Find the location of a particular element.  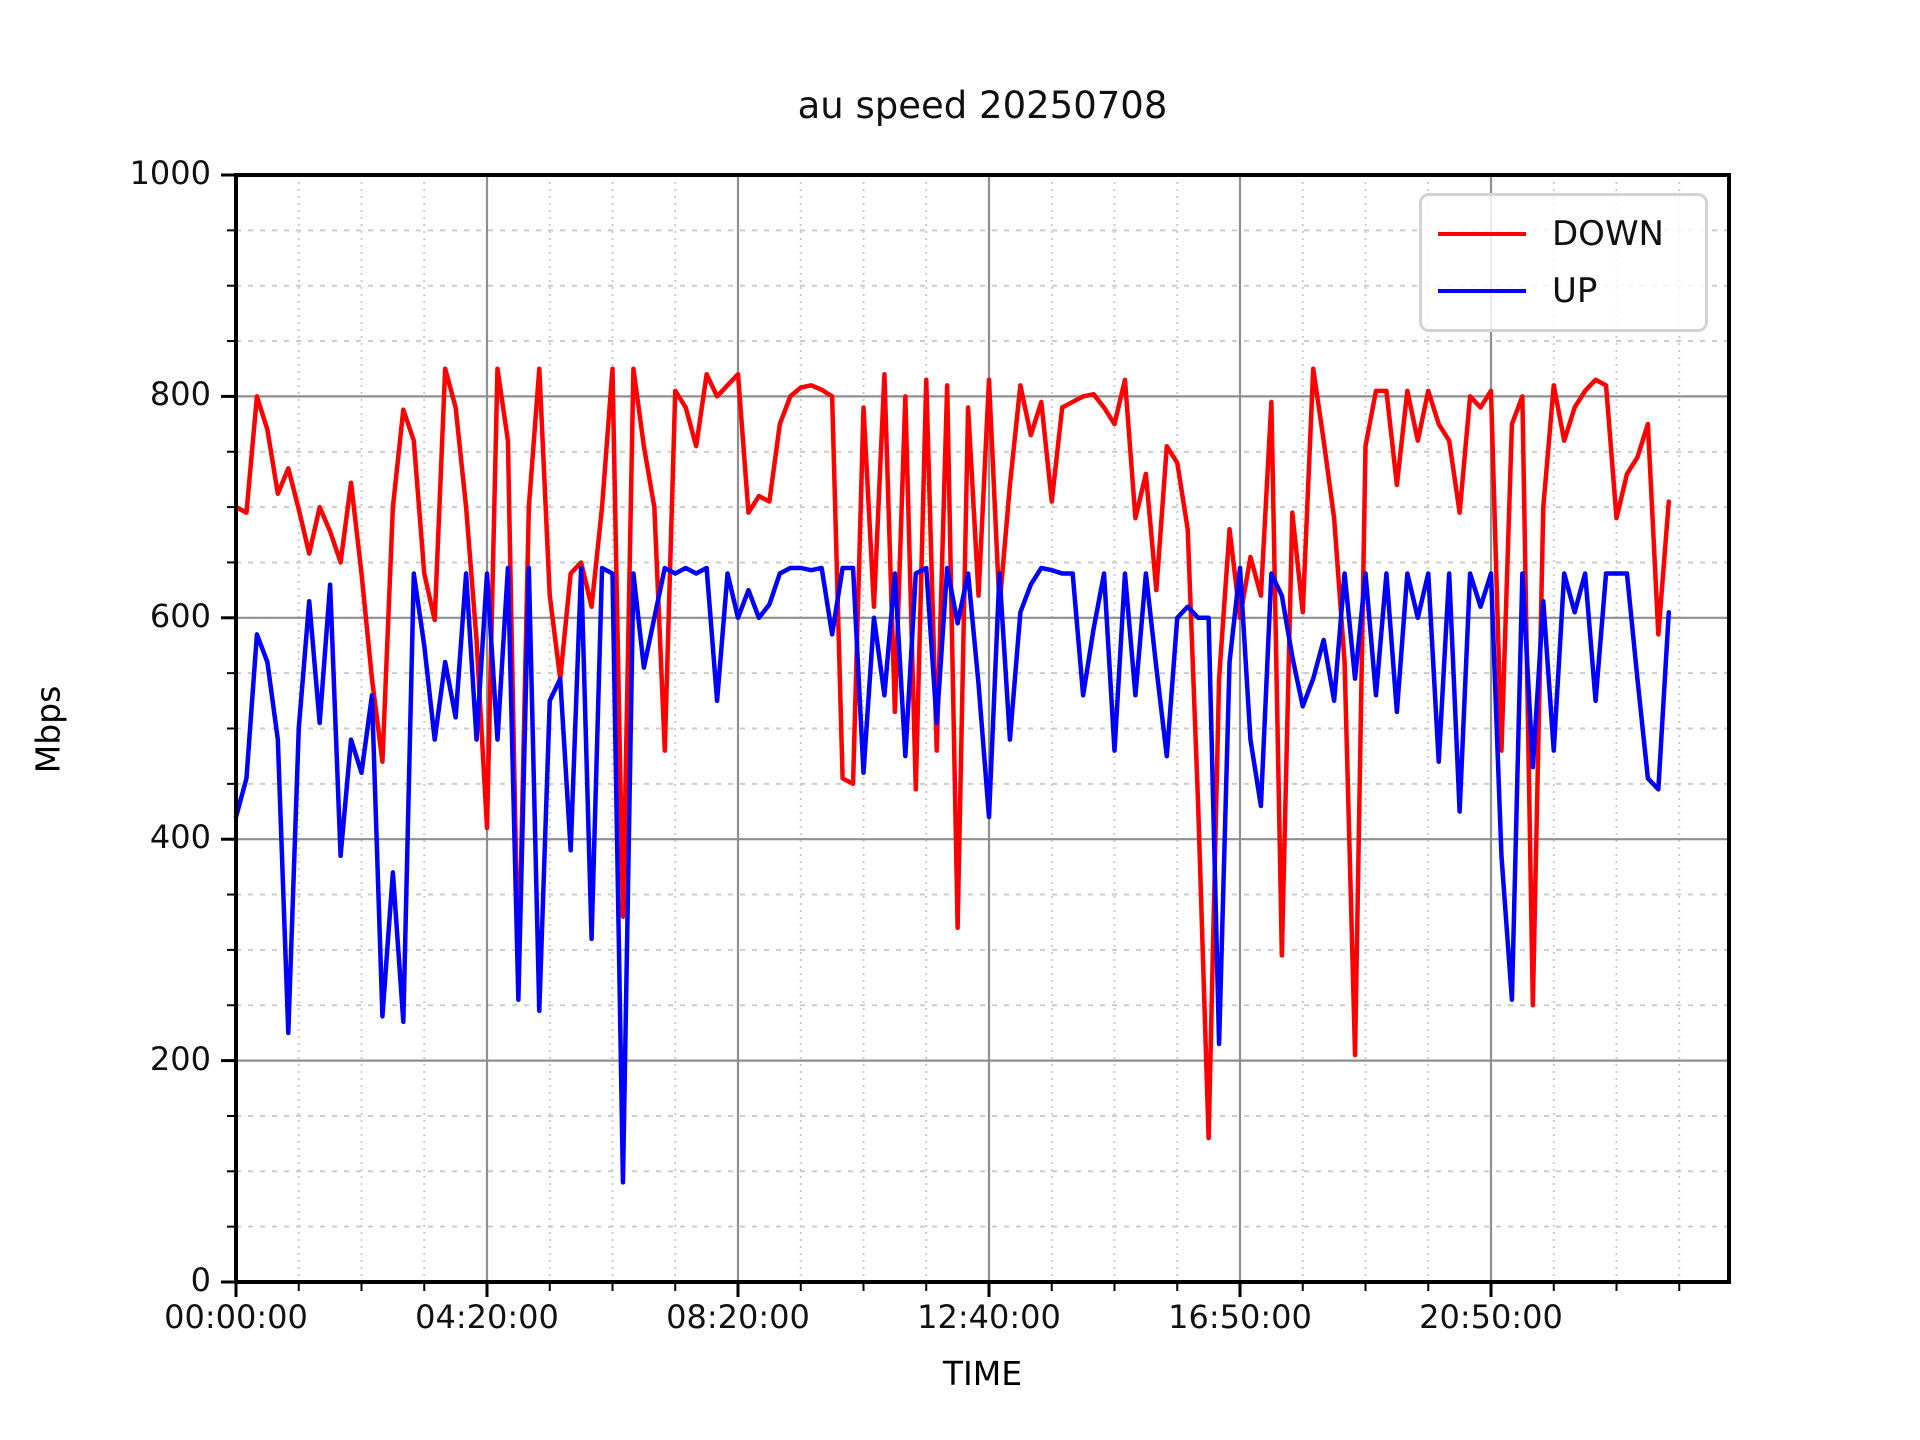

x-tick-label: 00:00:00 is located at coordinates (236, 1317).